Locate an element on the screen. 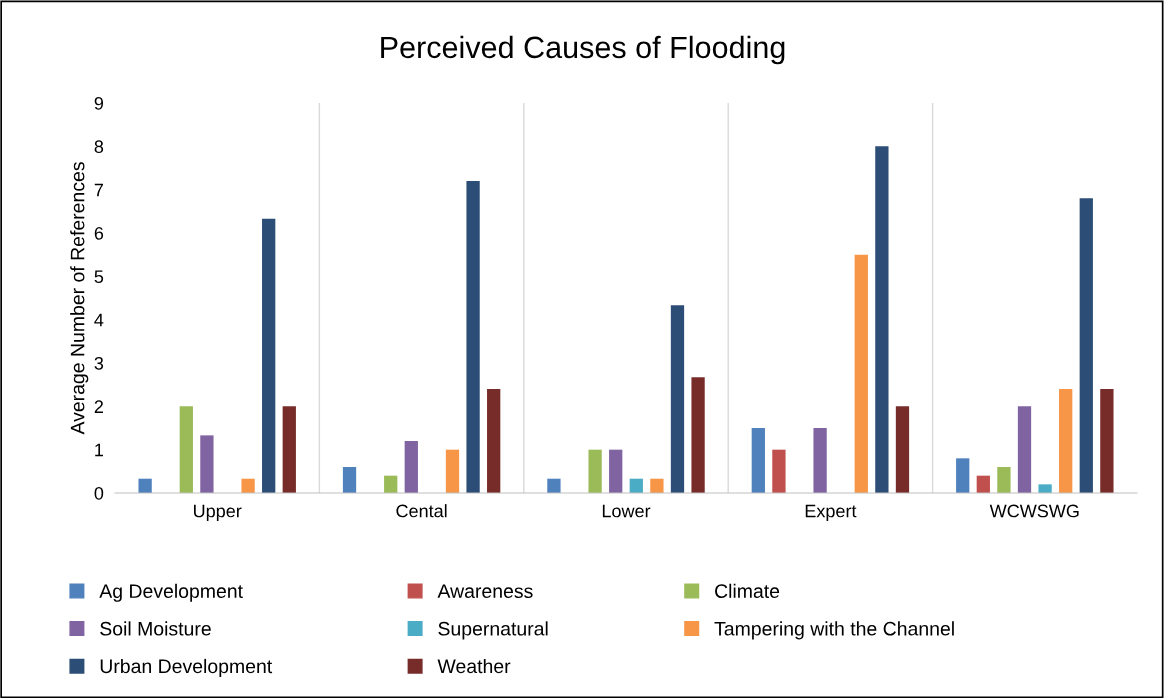 The width and height of the screenshot is (1165, 698). chart-title: Perceived Causes of Flooding is located at coordinates (583, 50).